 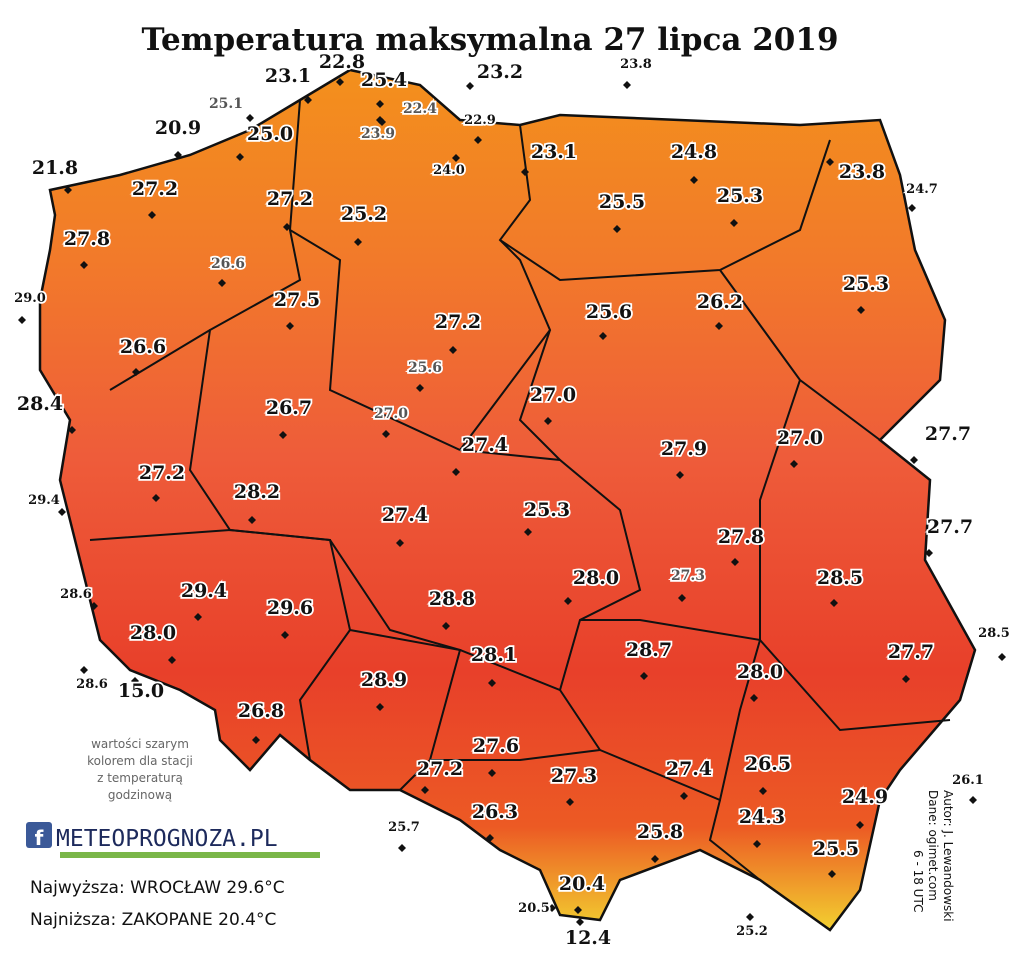 What do you see at coordinates (404, 827) in the screenshot?
I see `station-label: 25.7` at bounding box center [404, 827].